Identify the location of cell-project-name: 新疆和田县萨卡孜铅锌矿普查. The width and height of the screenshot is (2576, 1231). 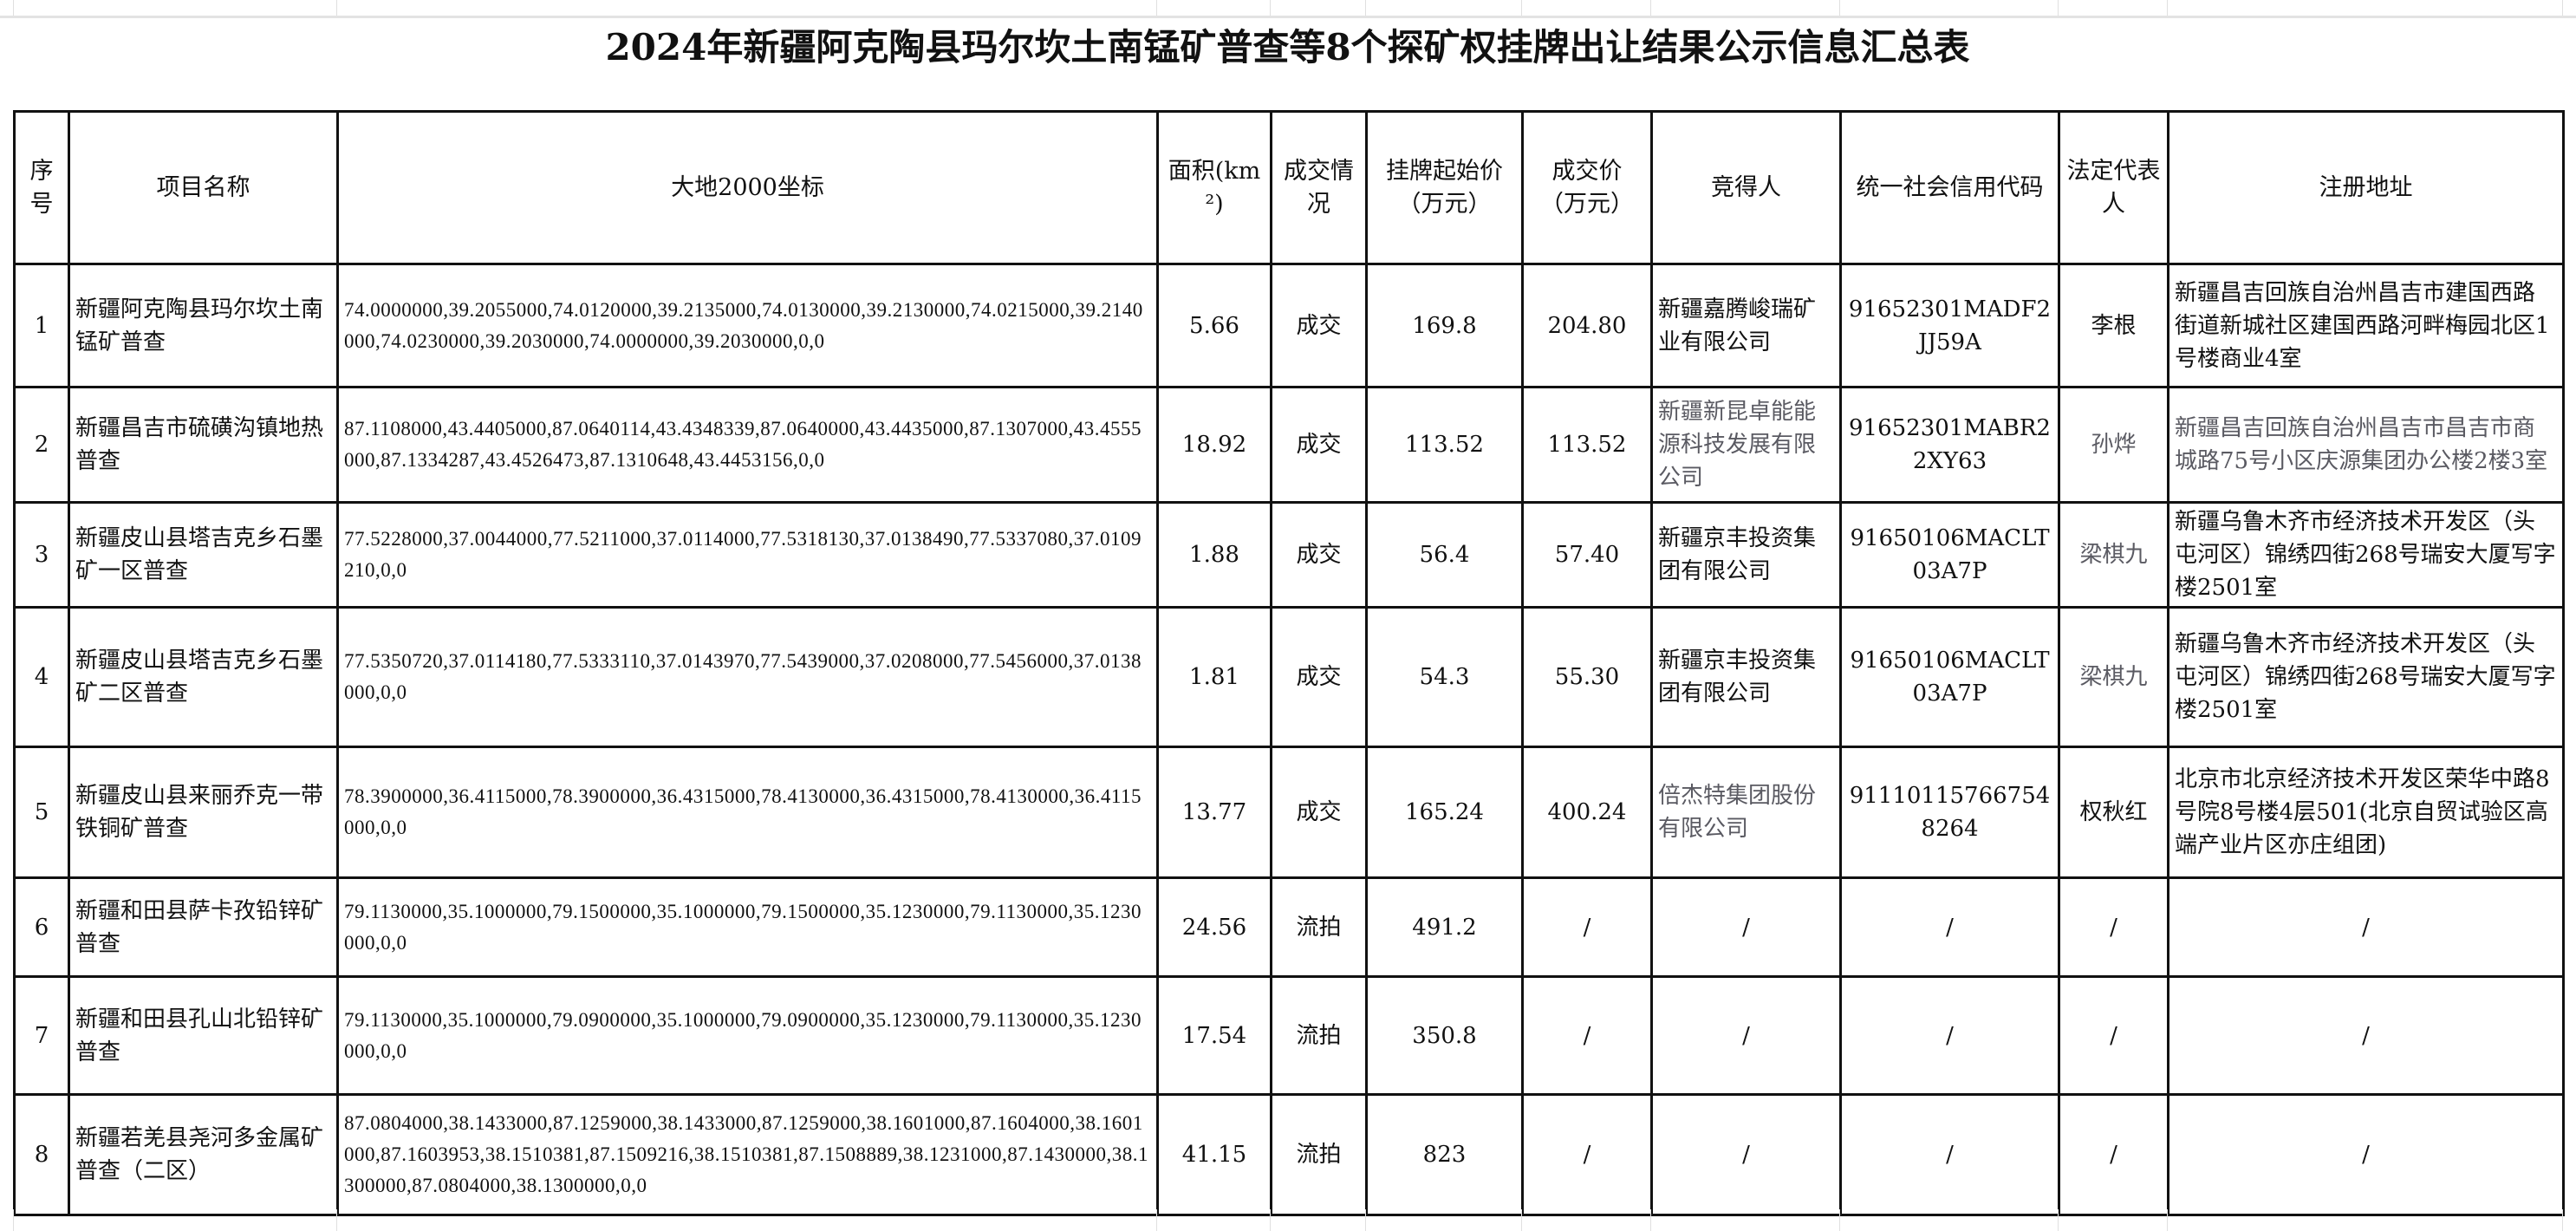
(203, 927).